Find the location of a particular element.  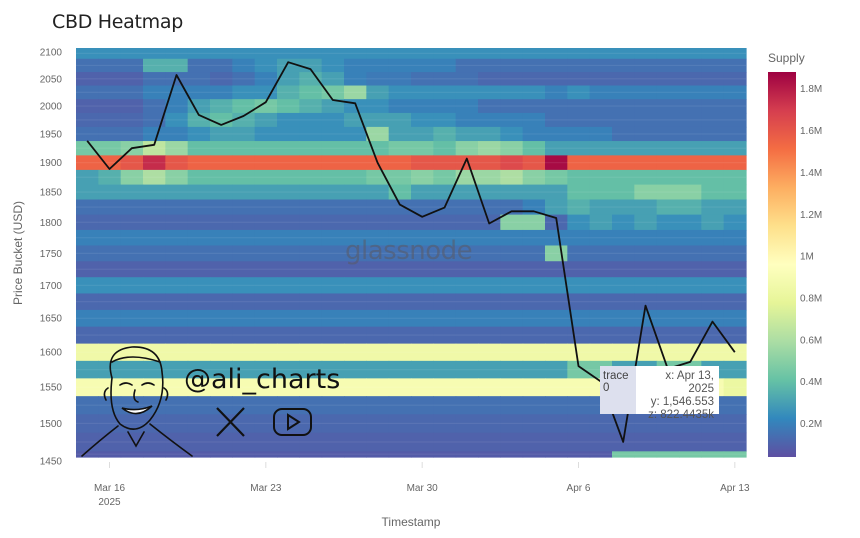

y-tick-label: 1750 is located at coordinates (51, 254).